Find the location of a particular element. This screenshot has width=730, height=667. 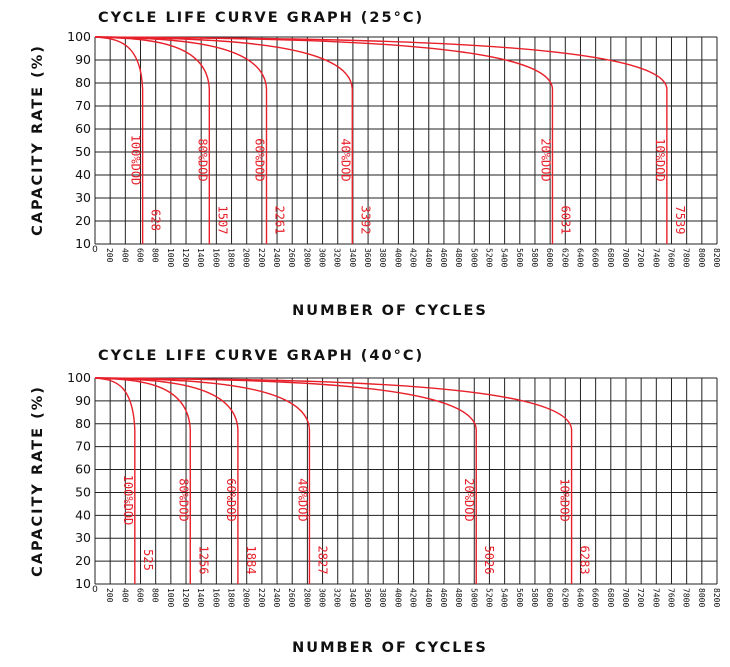

x-tick-label: 3400 is located at coordinates (352, 257).